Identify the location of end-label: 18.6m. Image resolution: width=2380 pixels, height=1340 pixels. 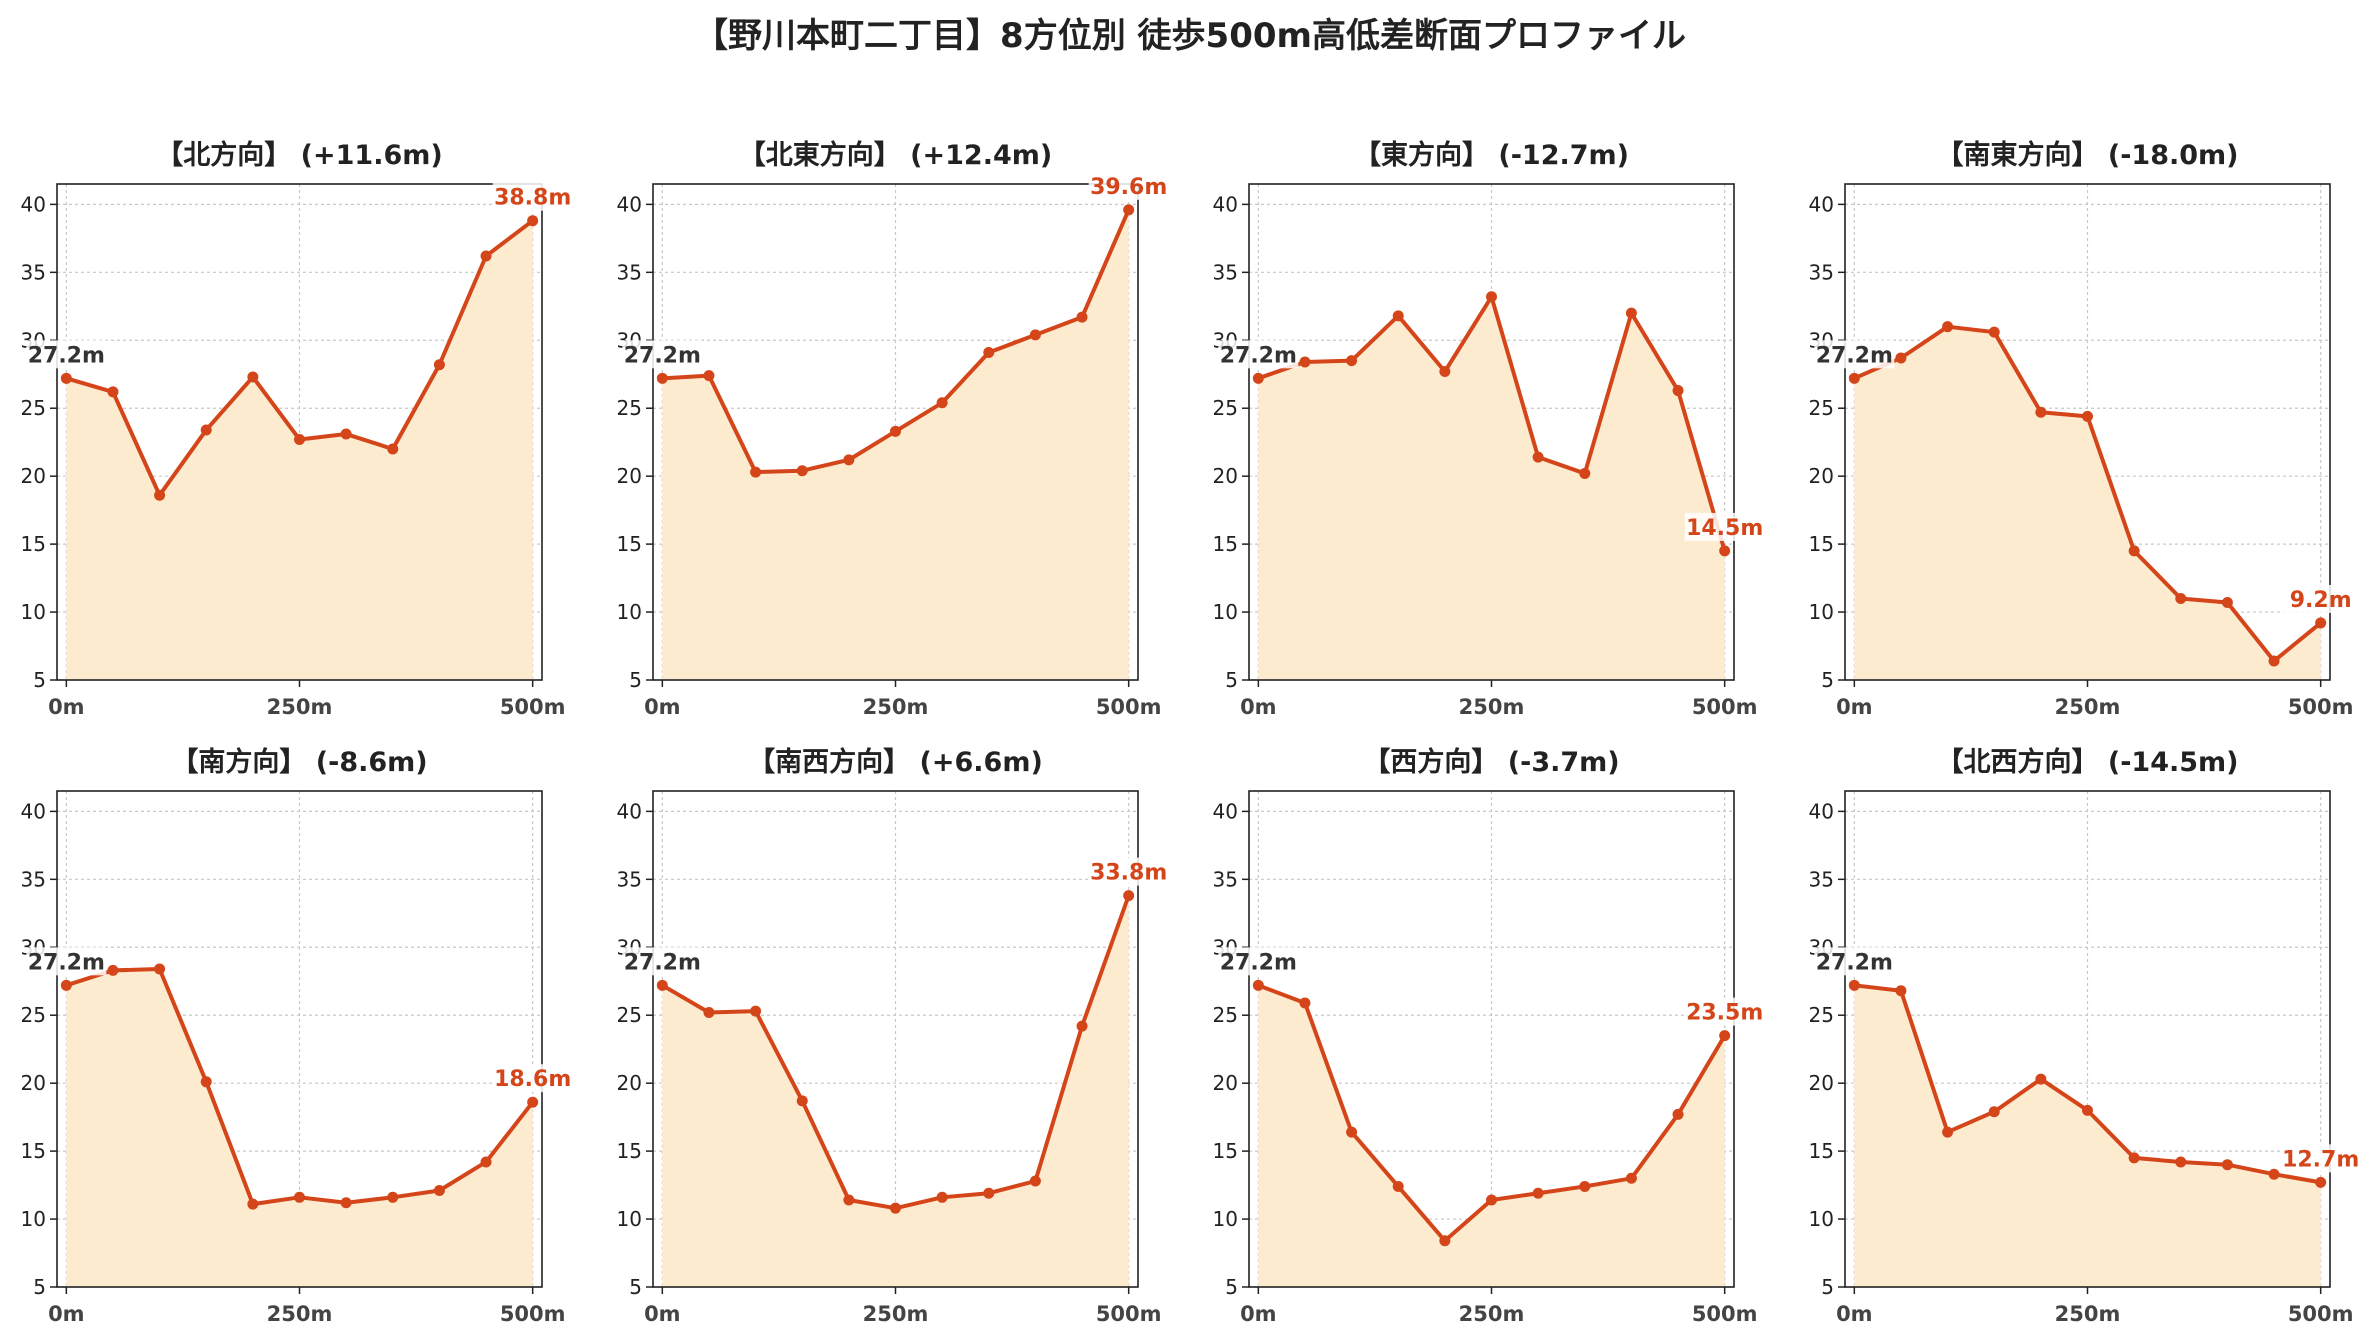
(532, 1079).